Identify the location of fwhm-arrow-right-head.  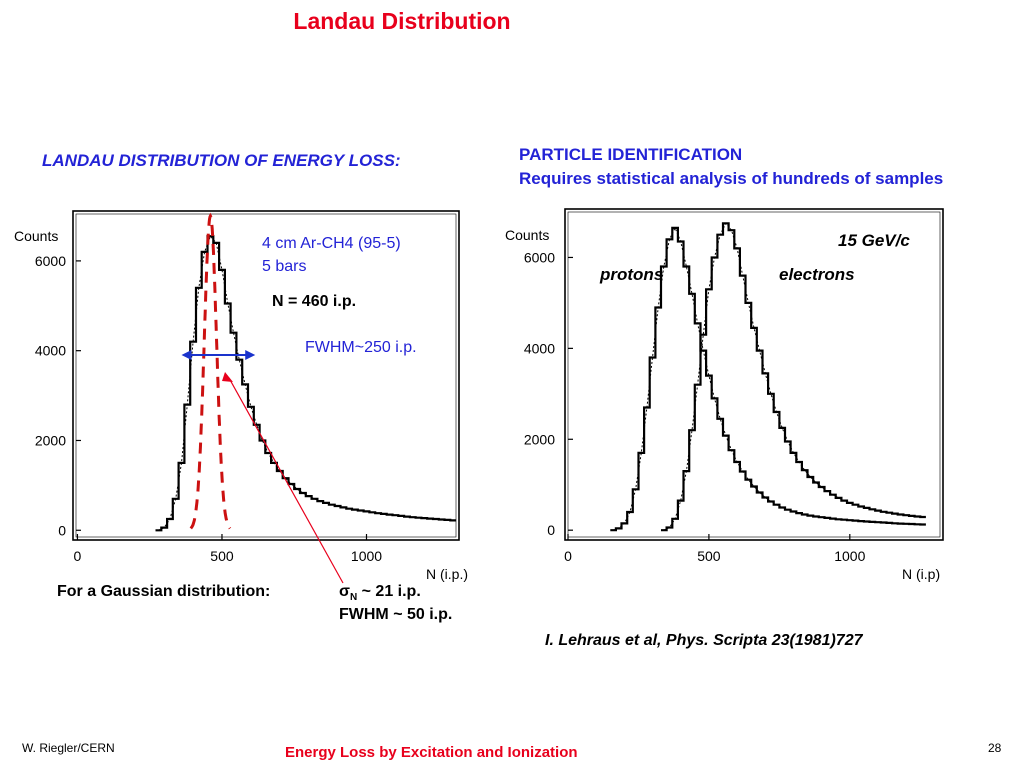
(250, 355).